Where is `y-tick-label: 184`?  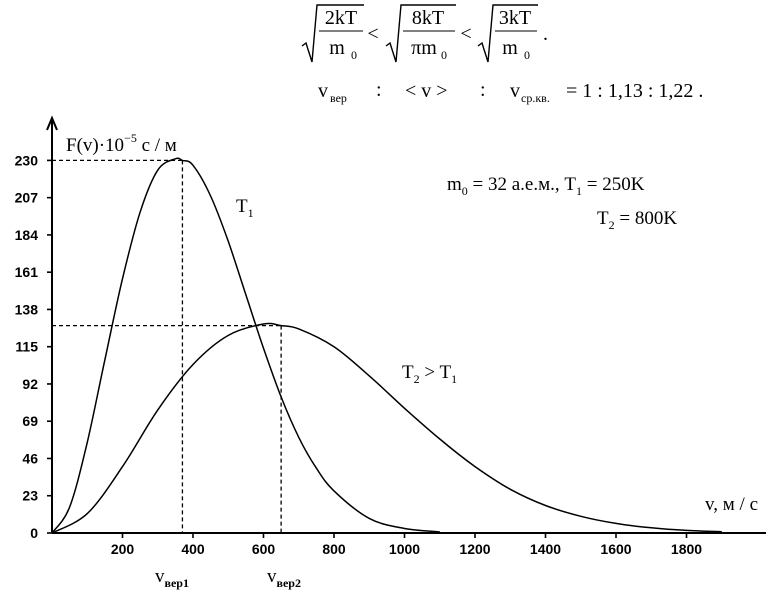 y-tick-label: 184 is located at coordinates (27, 235).